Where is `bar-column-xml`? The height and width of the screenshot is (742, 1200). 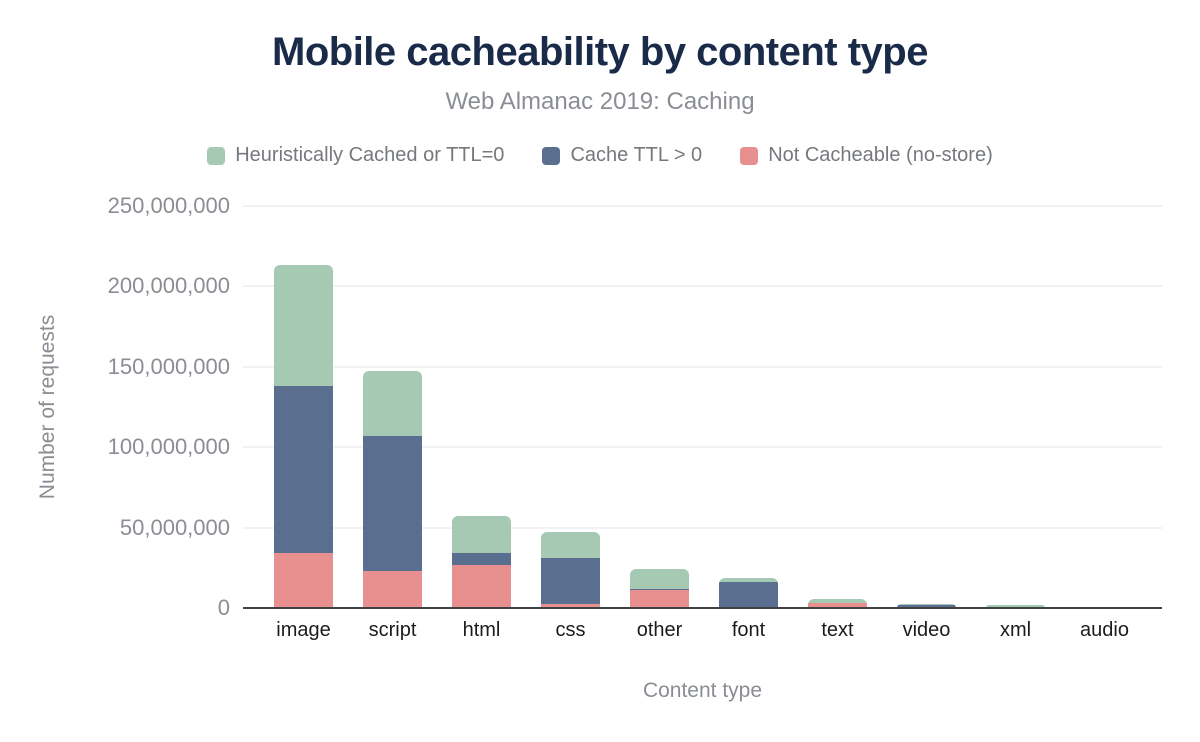
bar-column-xml is located at coordinates (1015, 407).